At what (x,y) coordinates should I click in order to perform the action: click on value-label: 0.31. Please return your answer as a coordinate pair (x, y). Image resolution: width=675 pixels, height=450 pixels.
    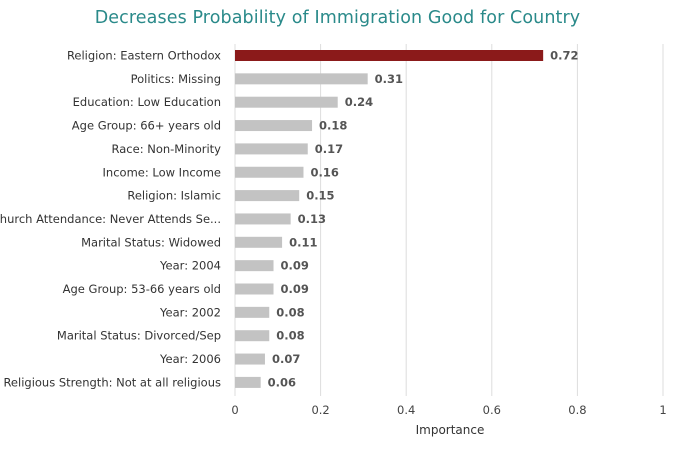
    Looking at the image, I should click on (389, 79).